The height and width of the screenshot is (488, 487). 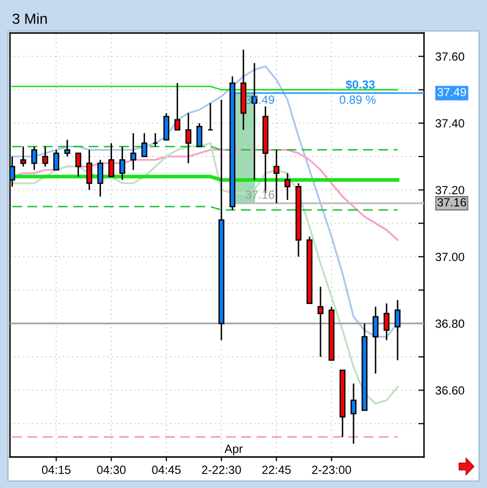 What do you see at coordinates (29, 18) in the screenshot?
I see `chart-title: 3 Min` at bounding box center [29, 18].